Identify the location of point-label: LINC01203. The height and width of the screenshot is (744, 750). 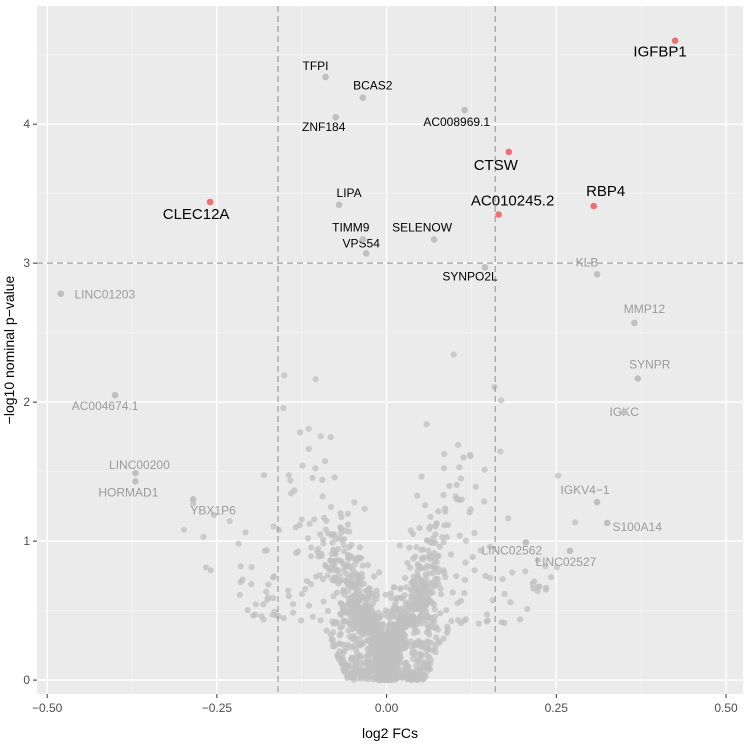
(104, 295).